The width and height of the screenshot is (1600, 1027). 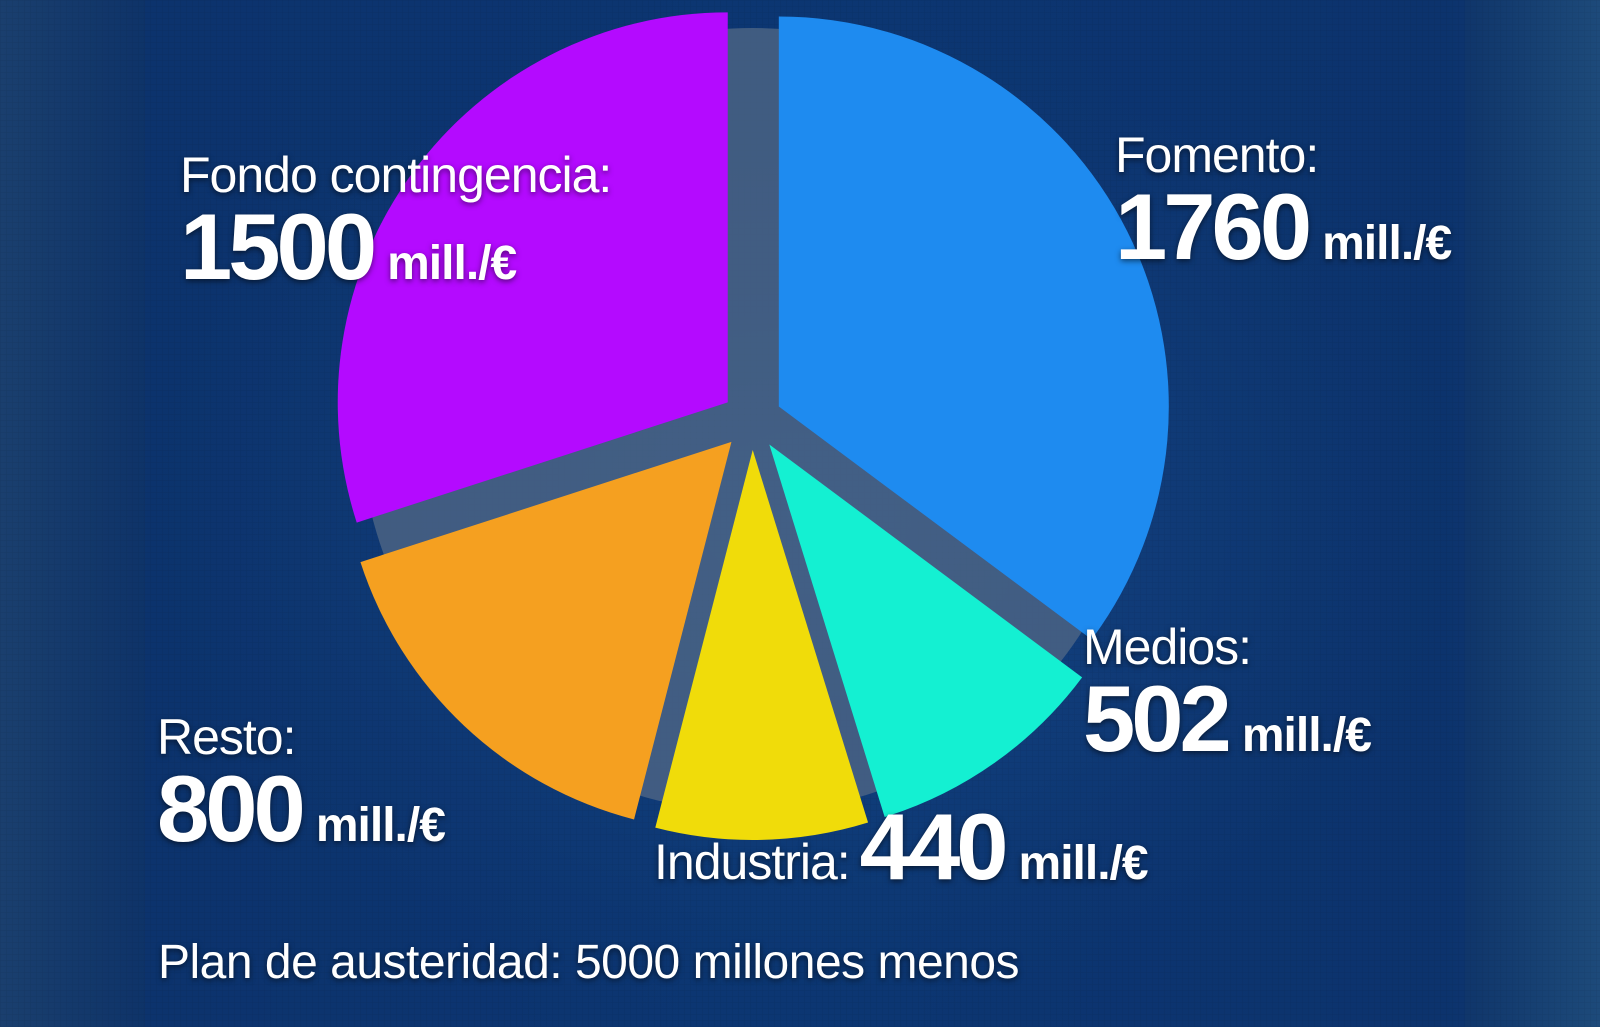 I want to click on label-industria: Industria: 440 mill./€, so click(x=901, y=847).